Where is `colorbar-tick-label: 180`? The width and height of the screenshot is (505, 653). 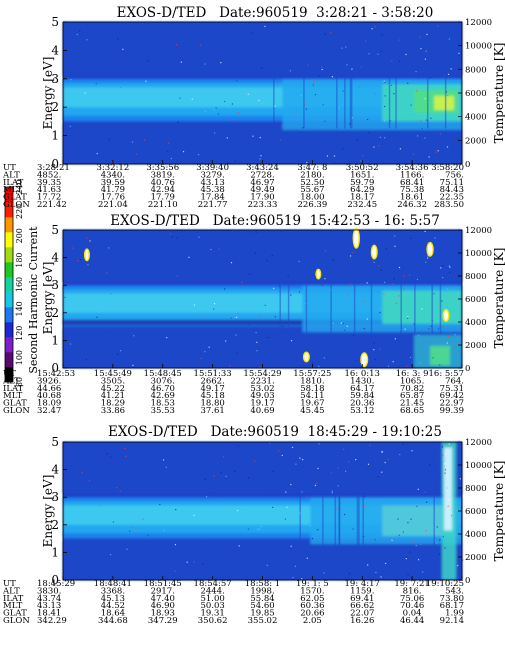 colorbar-tick-label: 180 is located at coordinates (19, 259).